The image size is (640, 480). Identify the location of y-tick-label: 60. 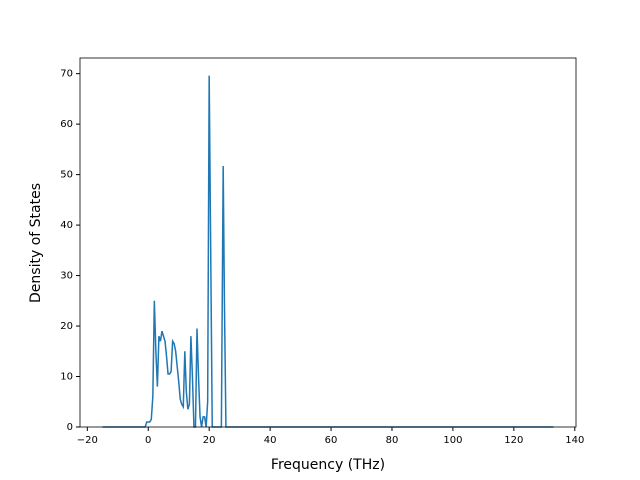
(66, 124).